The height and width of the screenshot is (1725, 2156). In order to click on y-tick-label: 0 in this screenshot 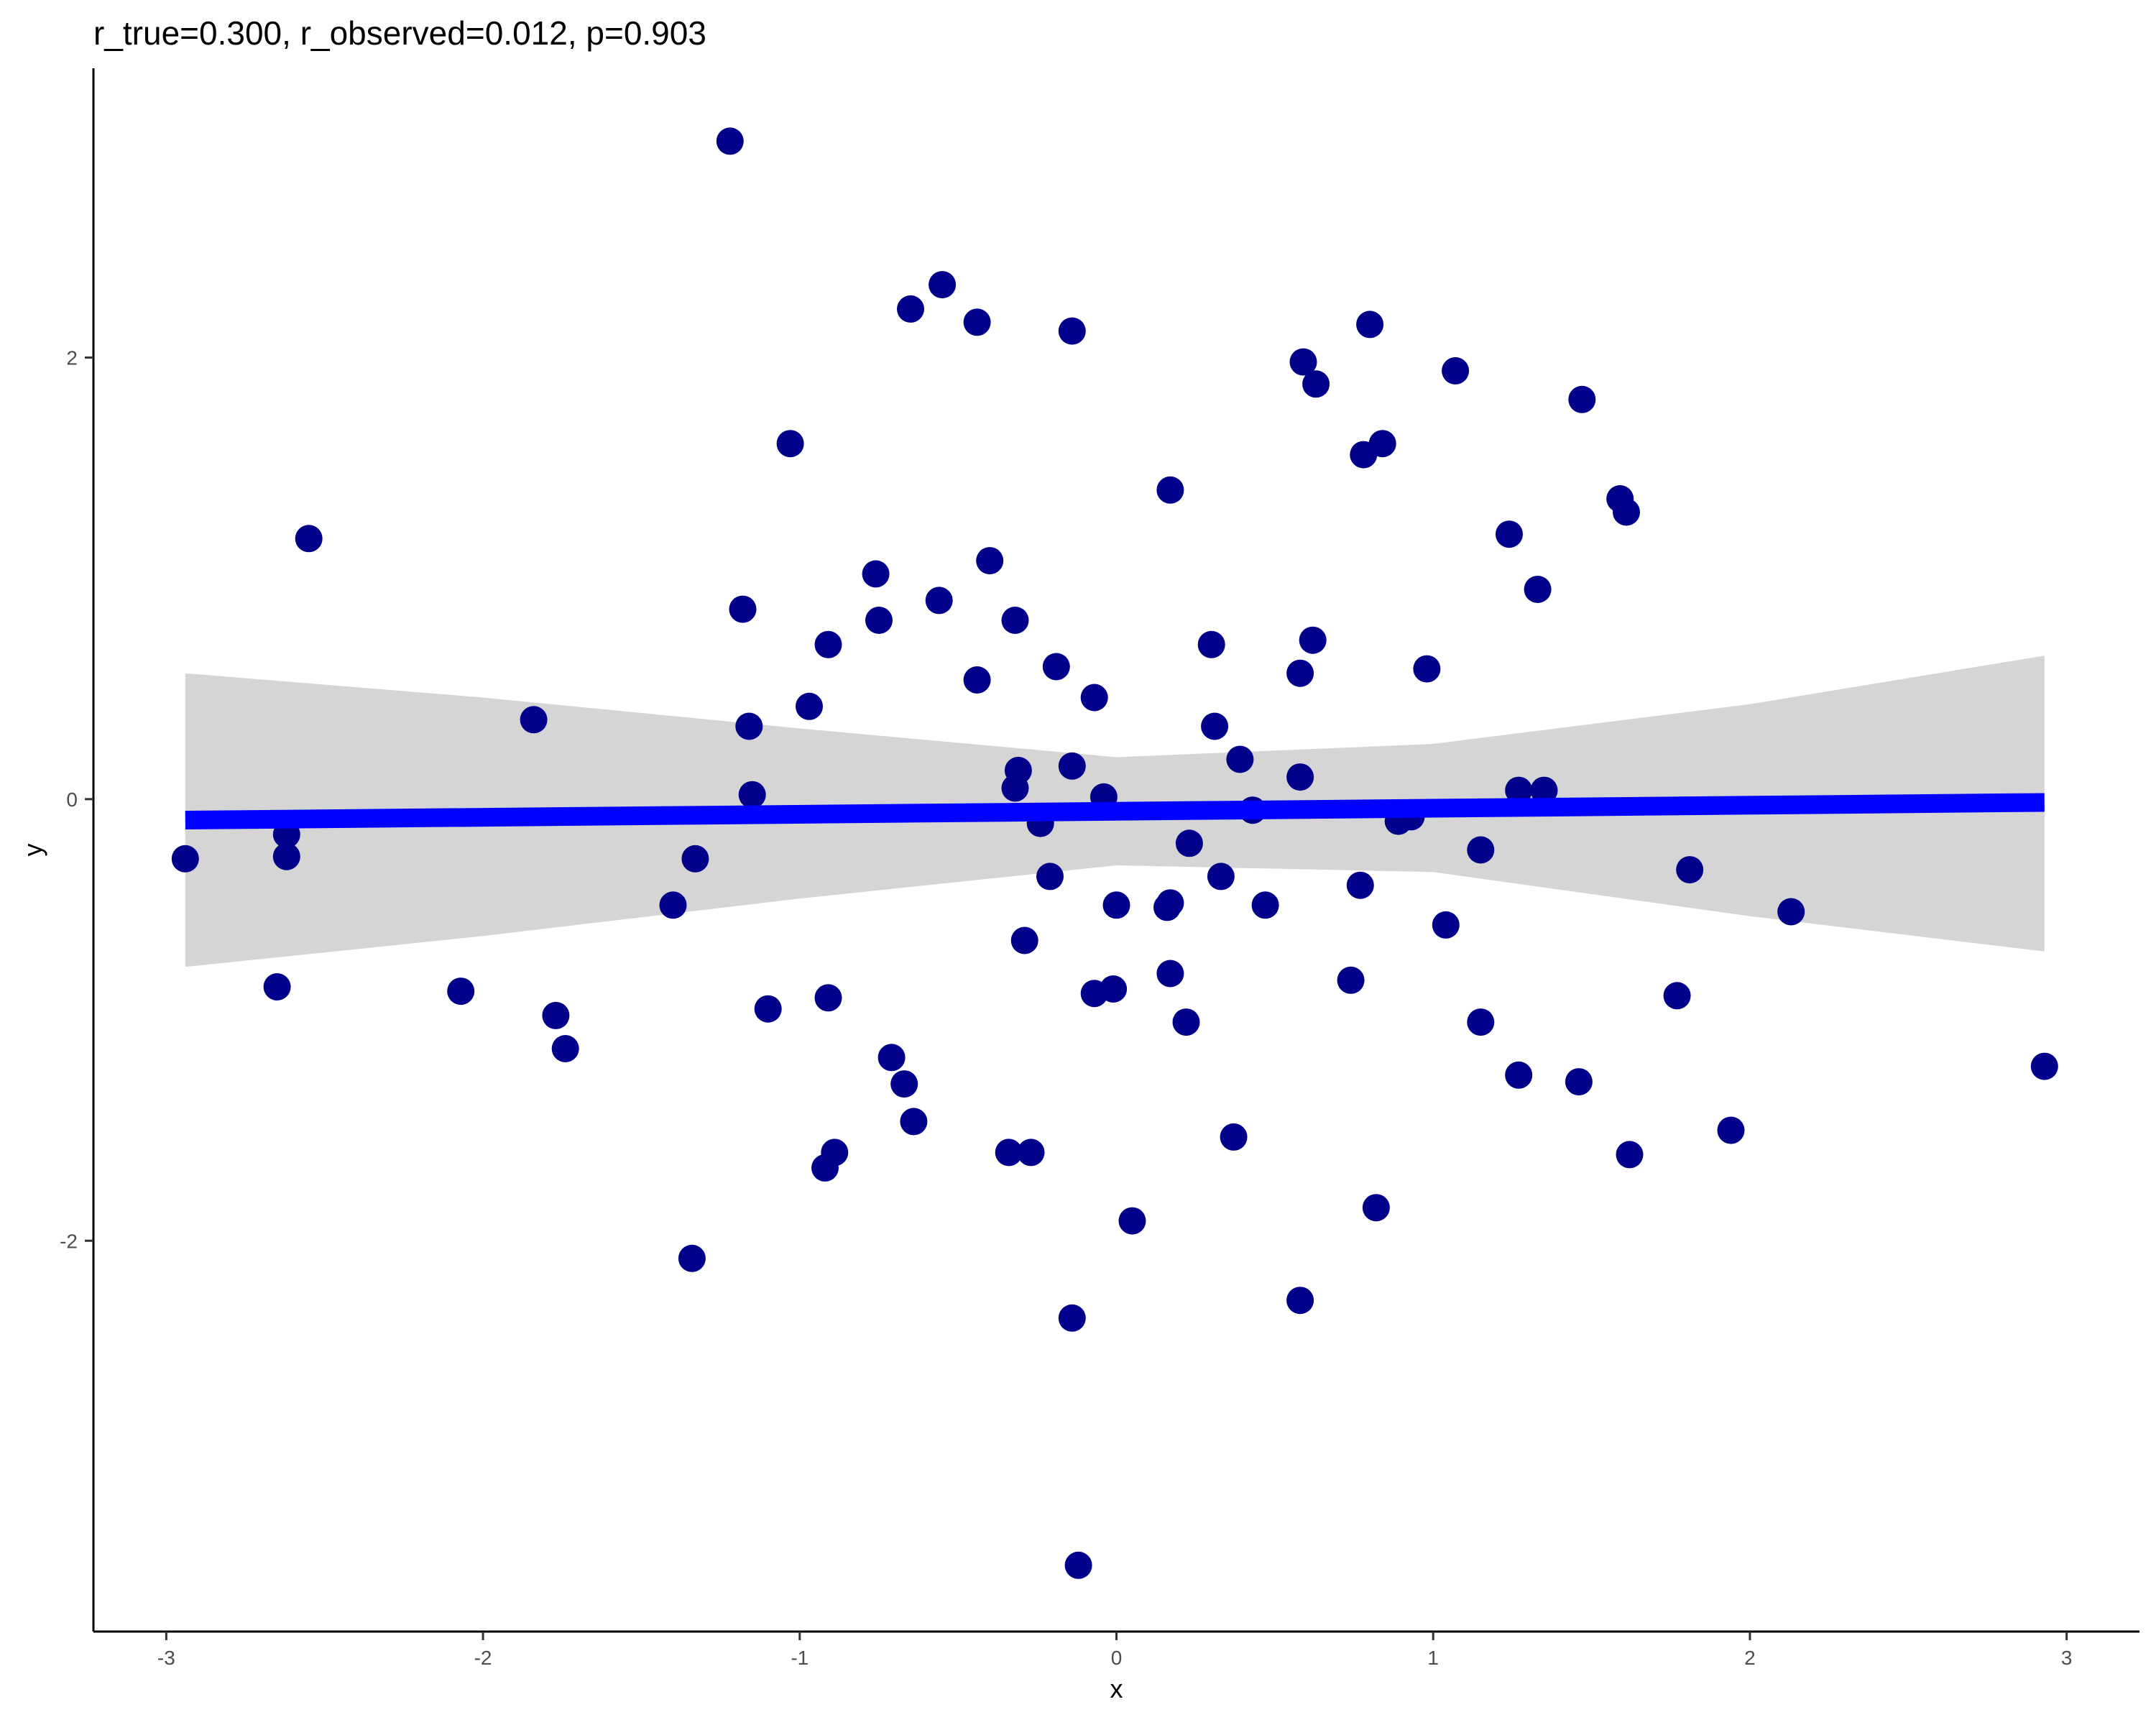, I will do `click(72, 799)`.